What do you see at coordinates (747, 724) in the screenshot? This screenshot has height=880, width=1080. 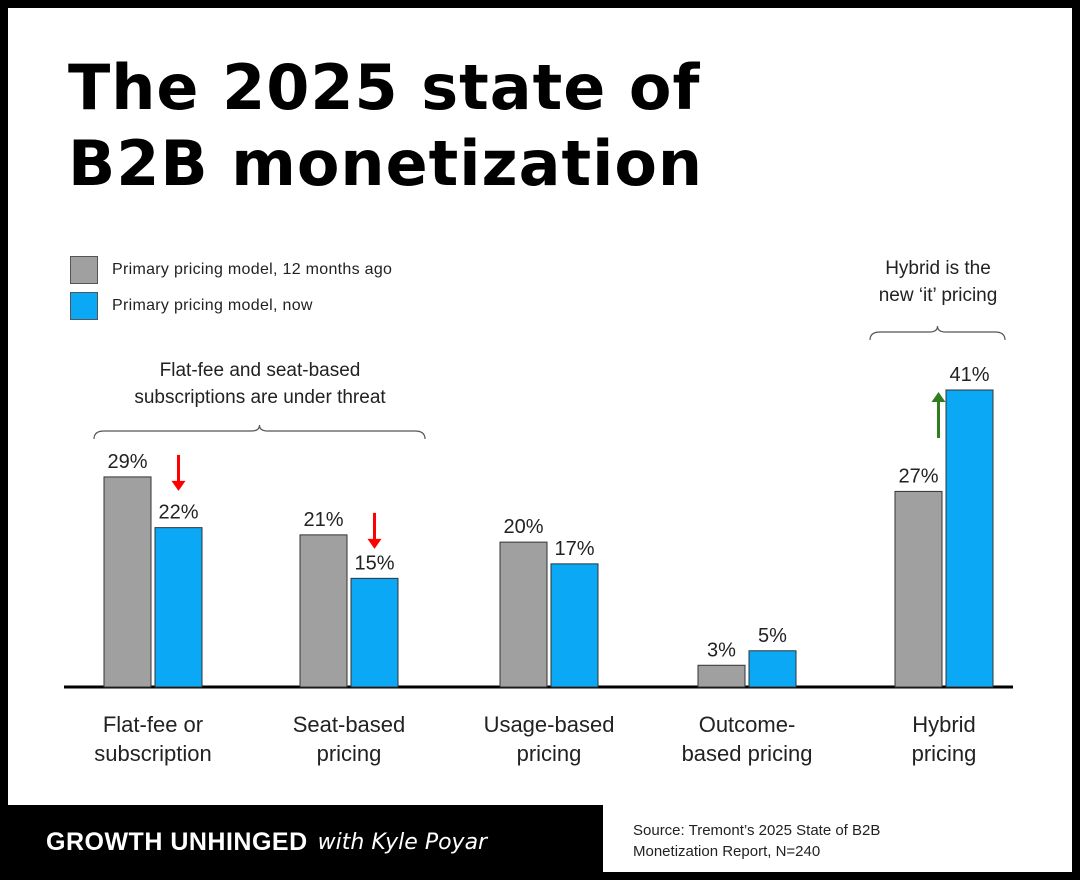 I see `category-label-3-0: Outcome-` at bounding box center [747, 724].